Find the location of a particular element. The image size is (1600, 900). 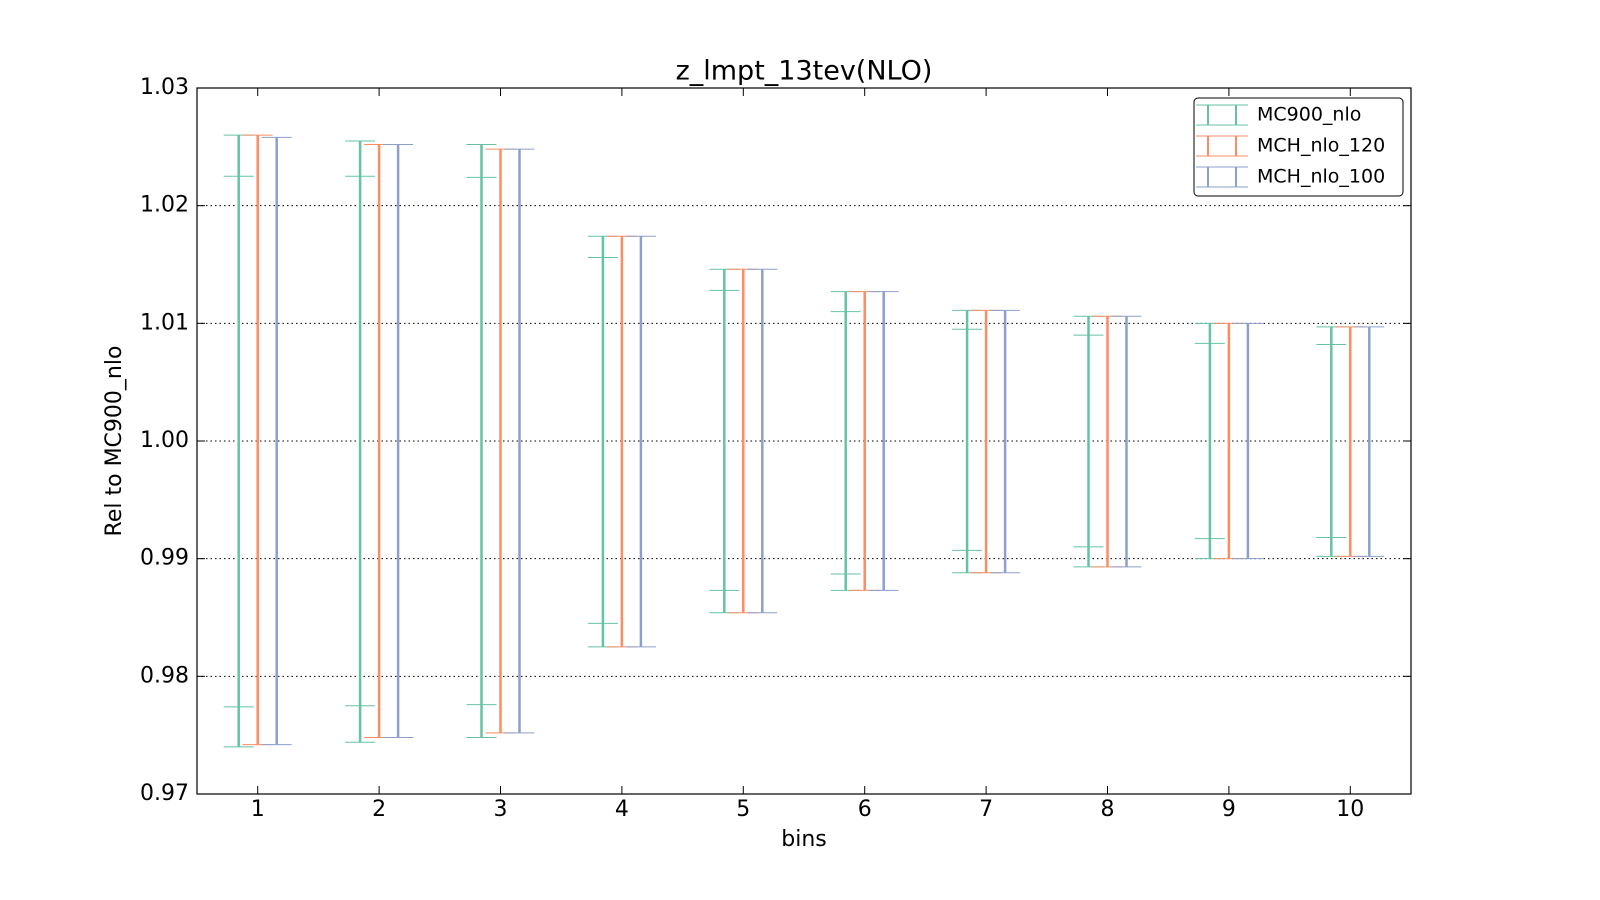

y-tick-label: 1.03 is located at coordinates (164, 87).